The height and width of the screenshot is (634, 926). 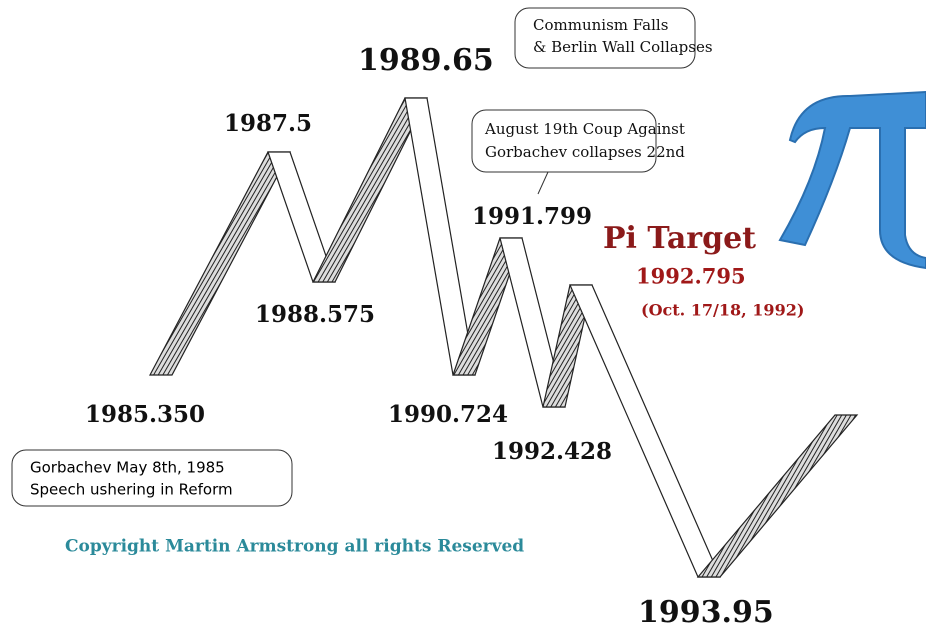 What do you see at coordinates (706, 612) in the screenshot?
I see `date-label: 1993.95` at bounding box center [706, 612].